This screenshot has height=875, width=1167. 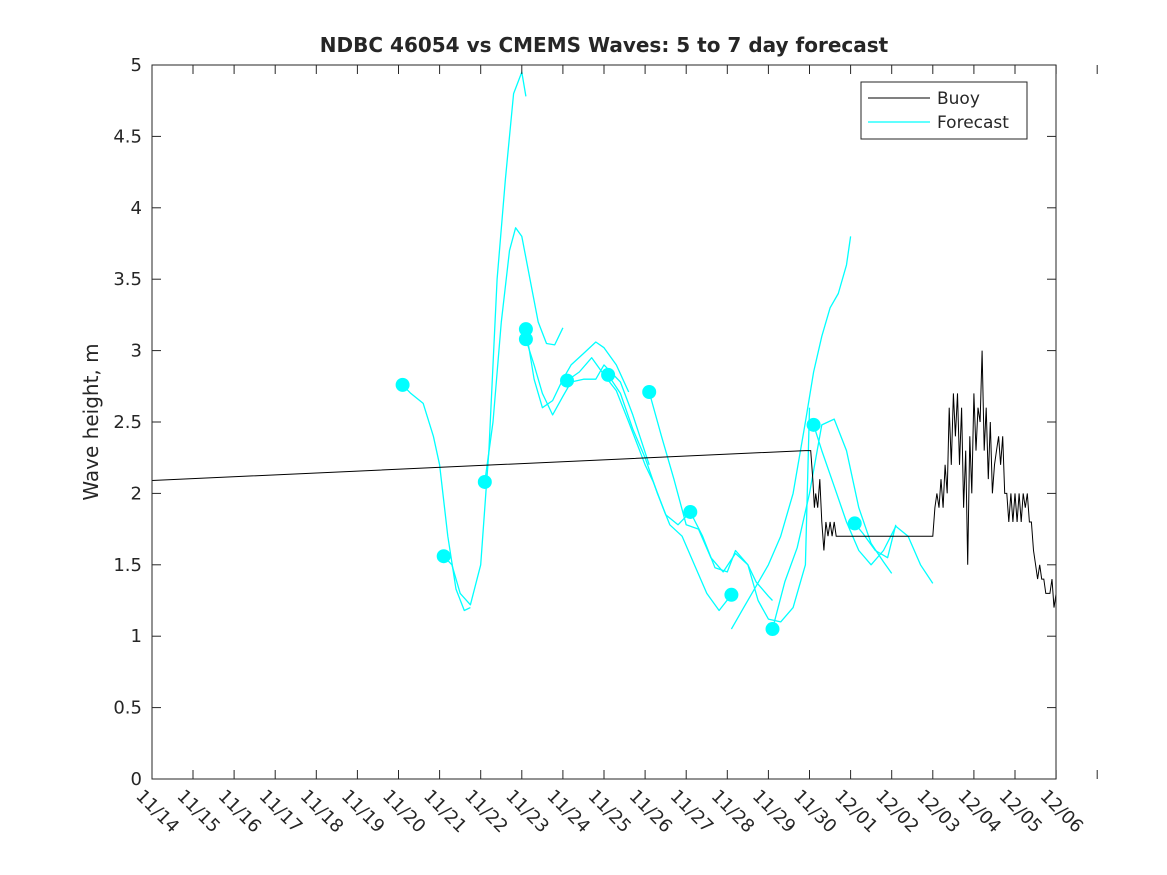 I want to click on x-tick-label: 11/16, so click(x=240, y=812).